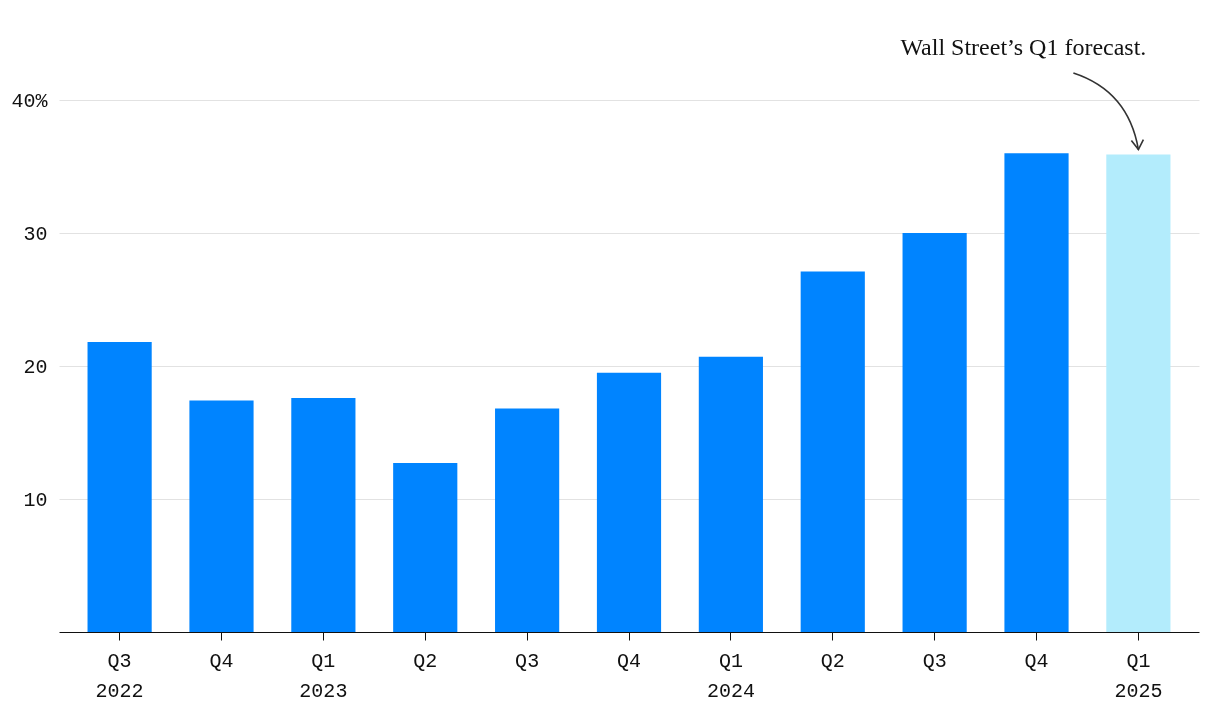  Describe the element at coordinates (35, 367) in the screenshot. I see `y-tick-label: 20` at that location.